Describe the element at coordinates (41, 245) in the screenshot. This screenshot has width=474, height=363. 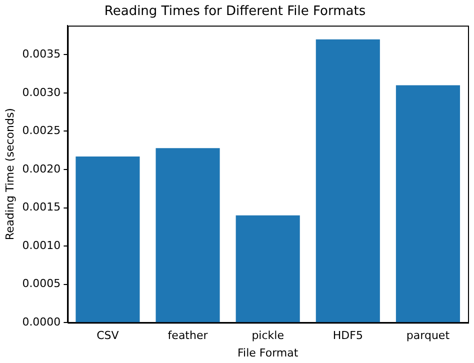
I see `y-tick-label: 0.0010` at that location.